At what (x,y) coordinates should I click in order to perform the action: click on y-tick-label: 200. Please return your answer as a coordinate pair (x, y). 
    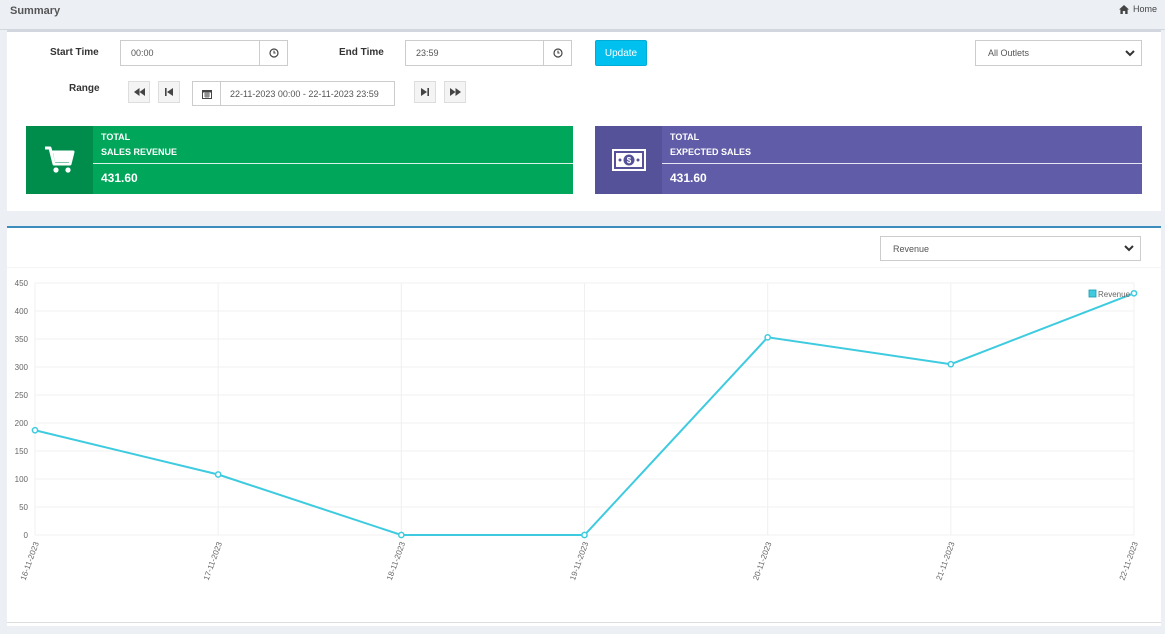
    Looking at the image, I should click on (22, 423).